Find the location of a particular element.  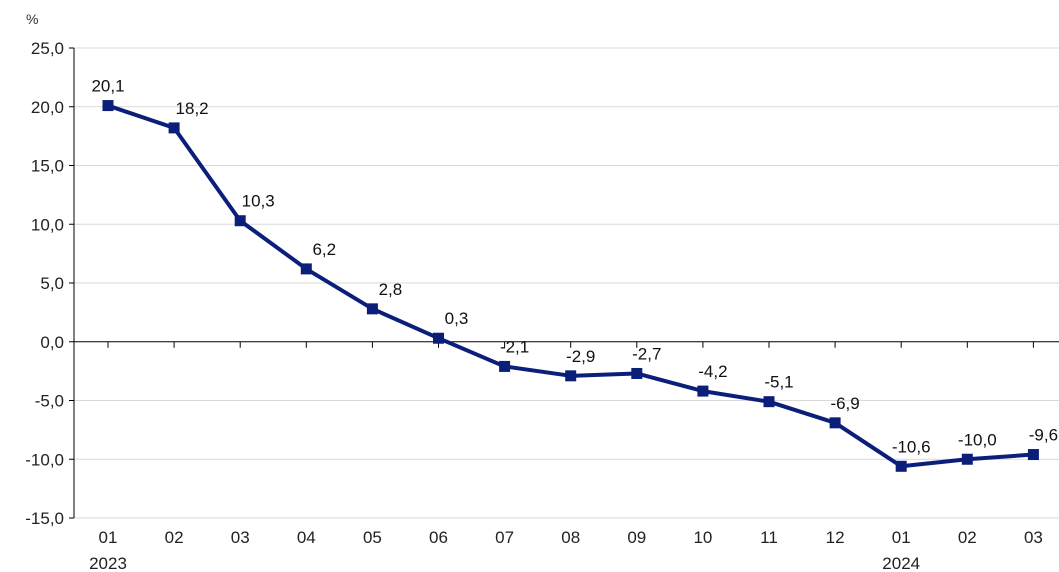

x-tick-label: 09 is located at coordinates (636, 537).